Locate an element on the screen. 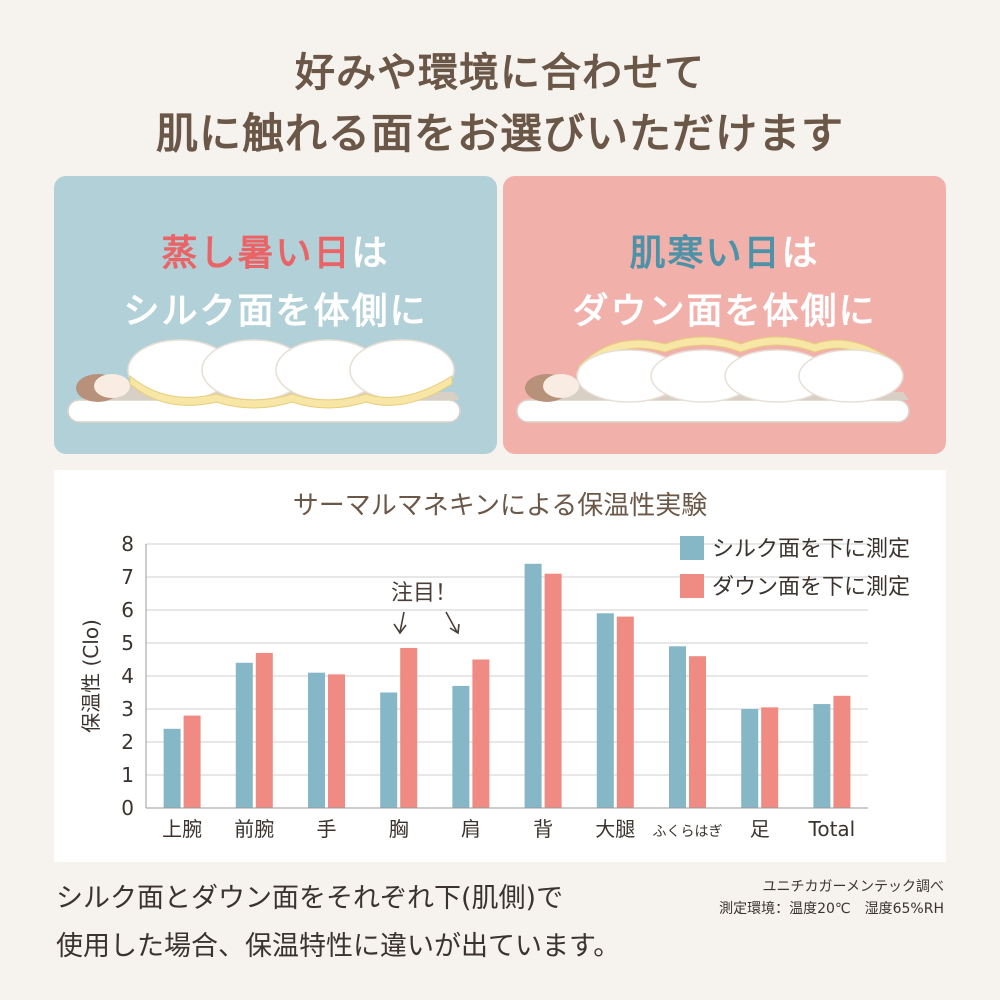 This screenshot has width=1000, height=1000. panel-cold-day: 肌寒い日は ダウン面を体側に is located at coordinates (724, 315).